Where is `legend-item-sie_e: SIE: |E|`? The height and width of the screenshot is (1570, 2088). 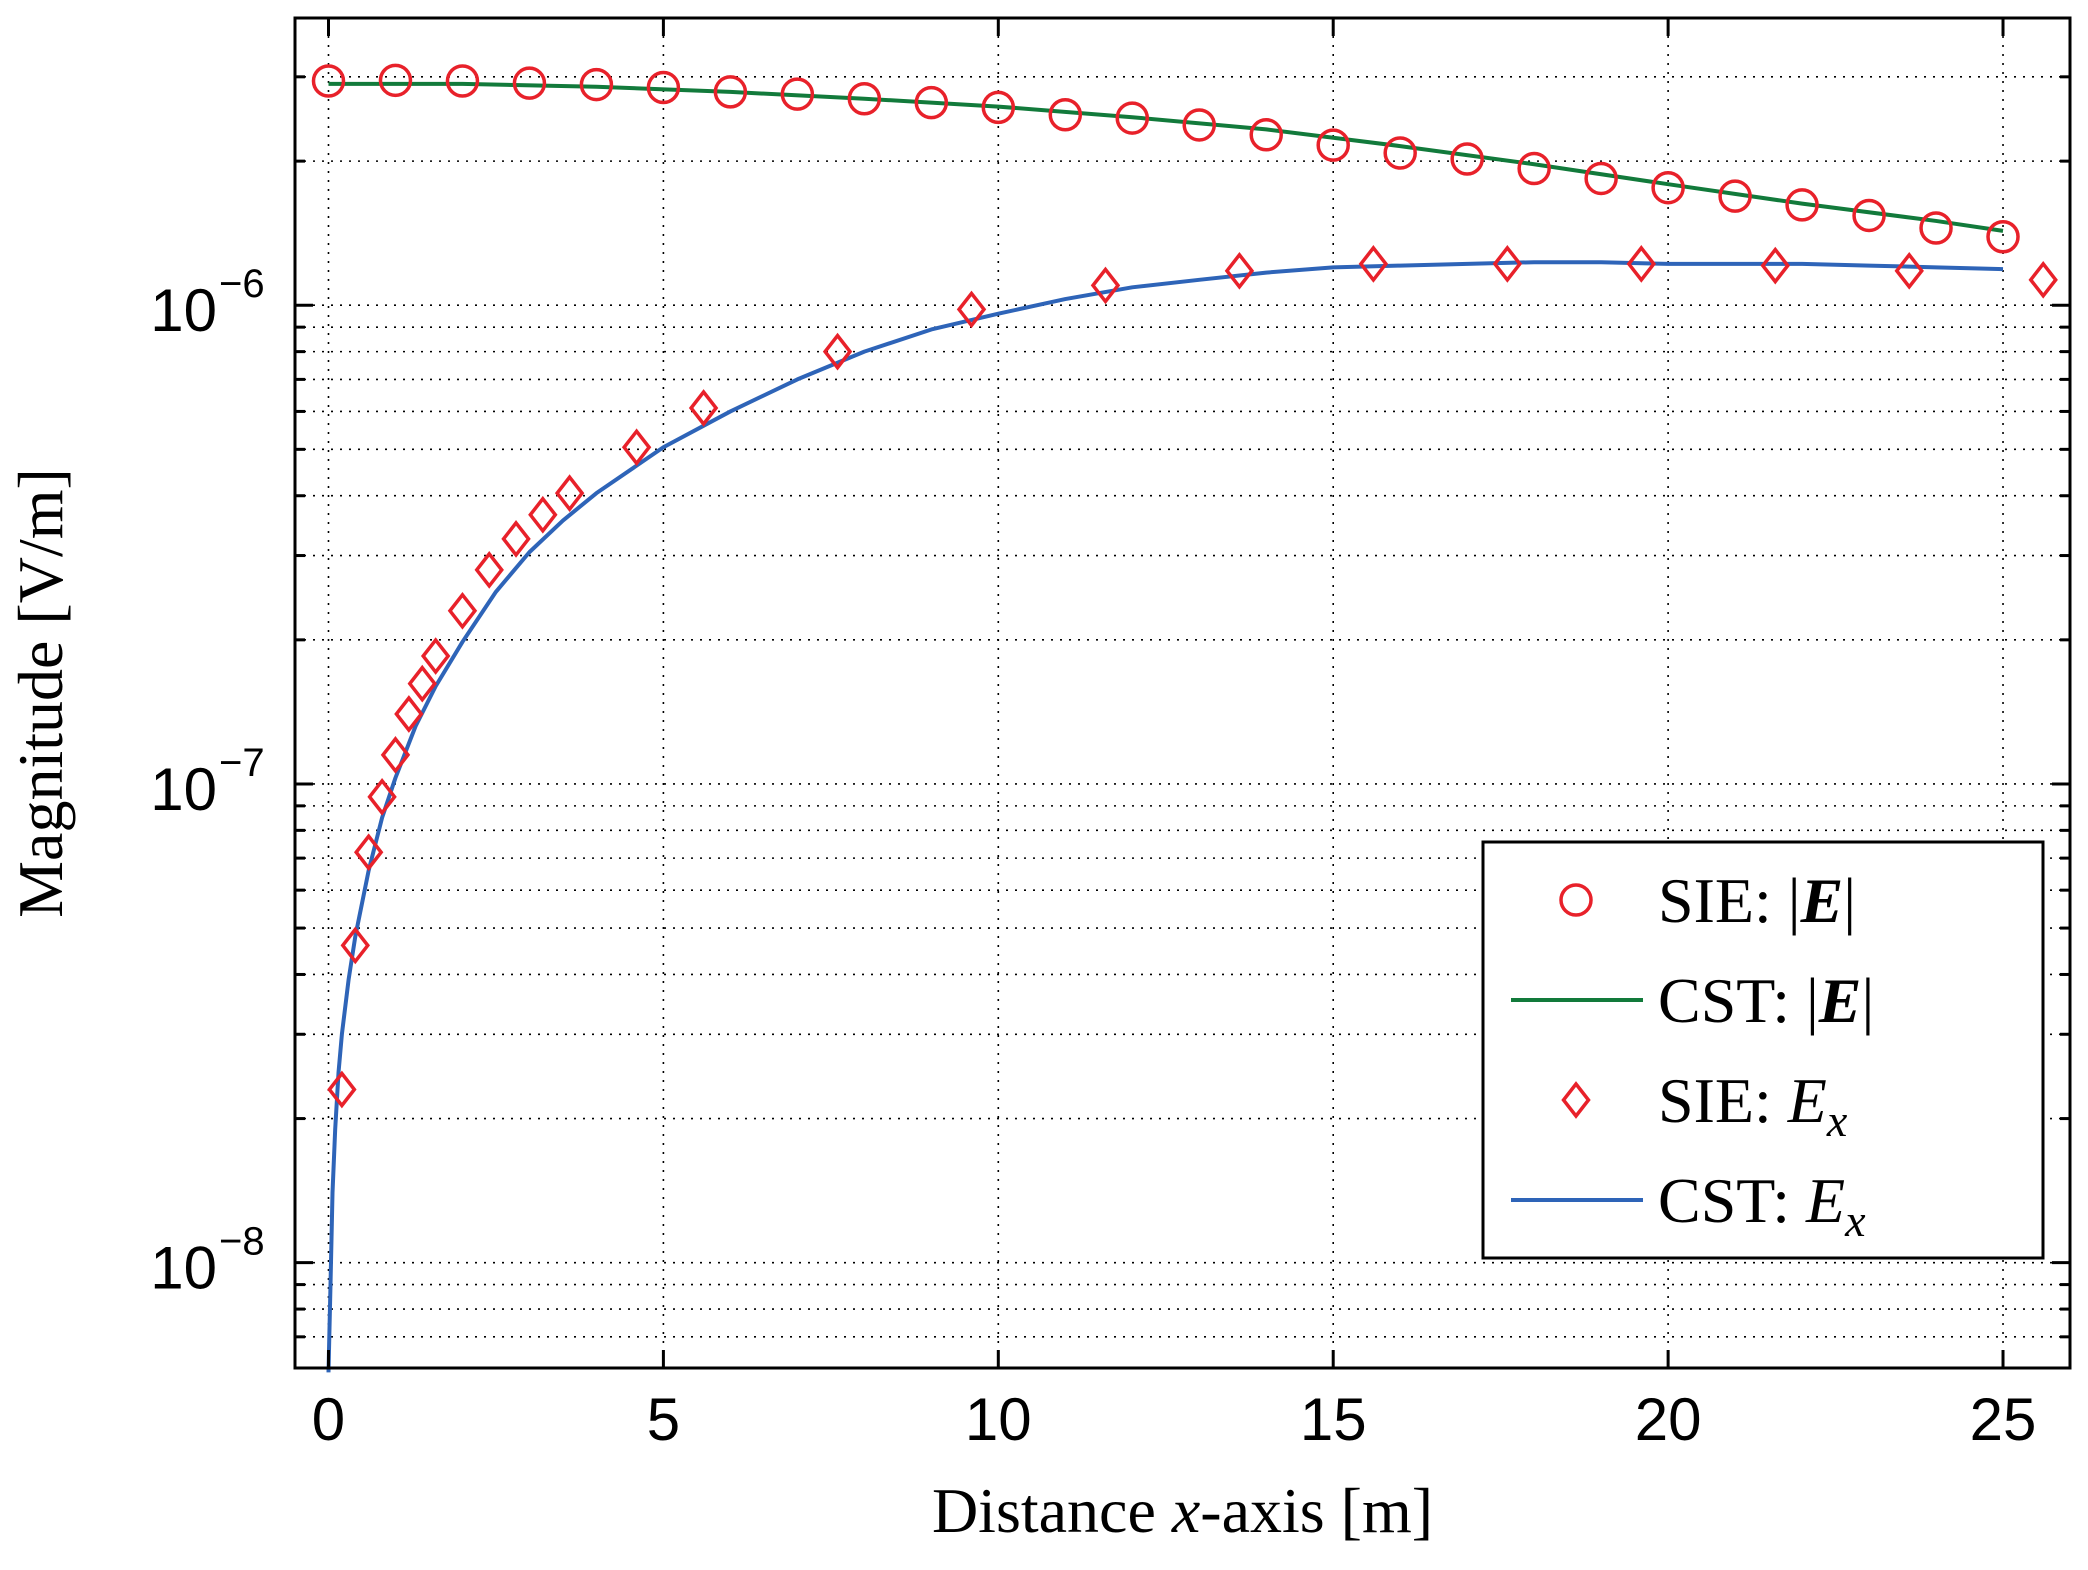
legend-item-sie_e: SIE: |E| is located at coordinates (1707, 900).